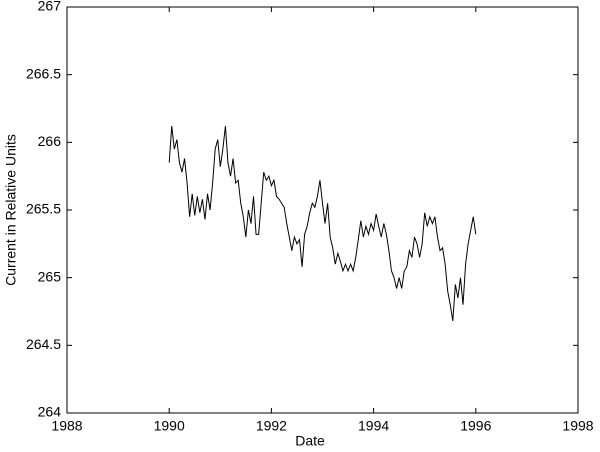 This screenshot has height=452, width=600. Describe the element at coordinates (50, 412) in the screenshot. I see `y-tick-label: 264` at that location.